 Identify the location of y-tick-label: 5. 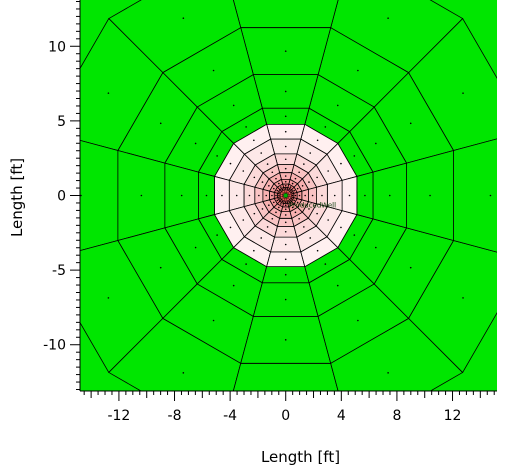
(61, 122).